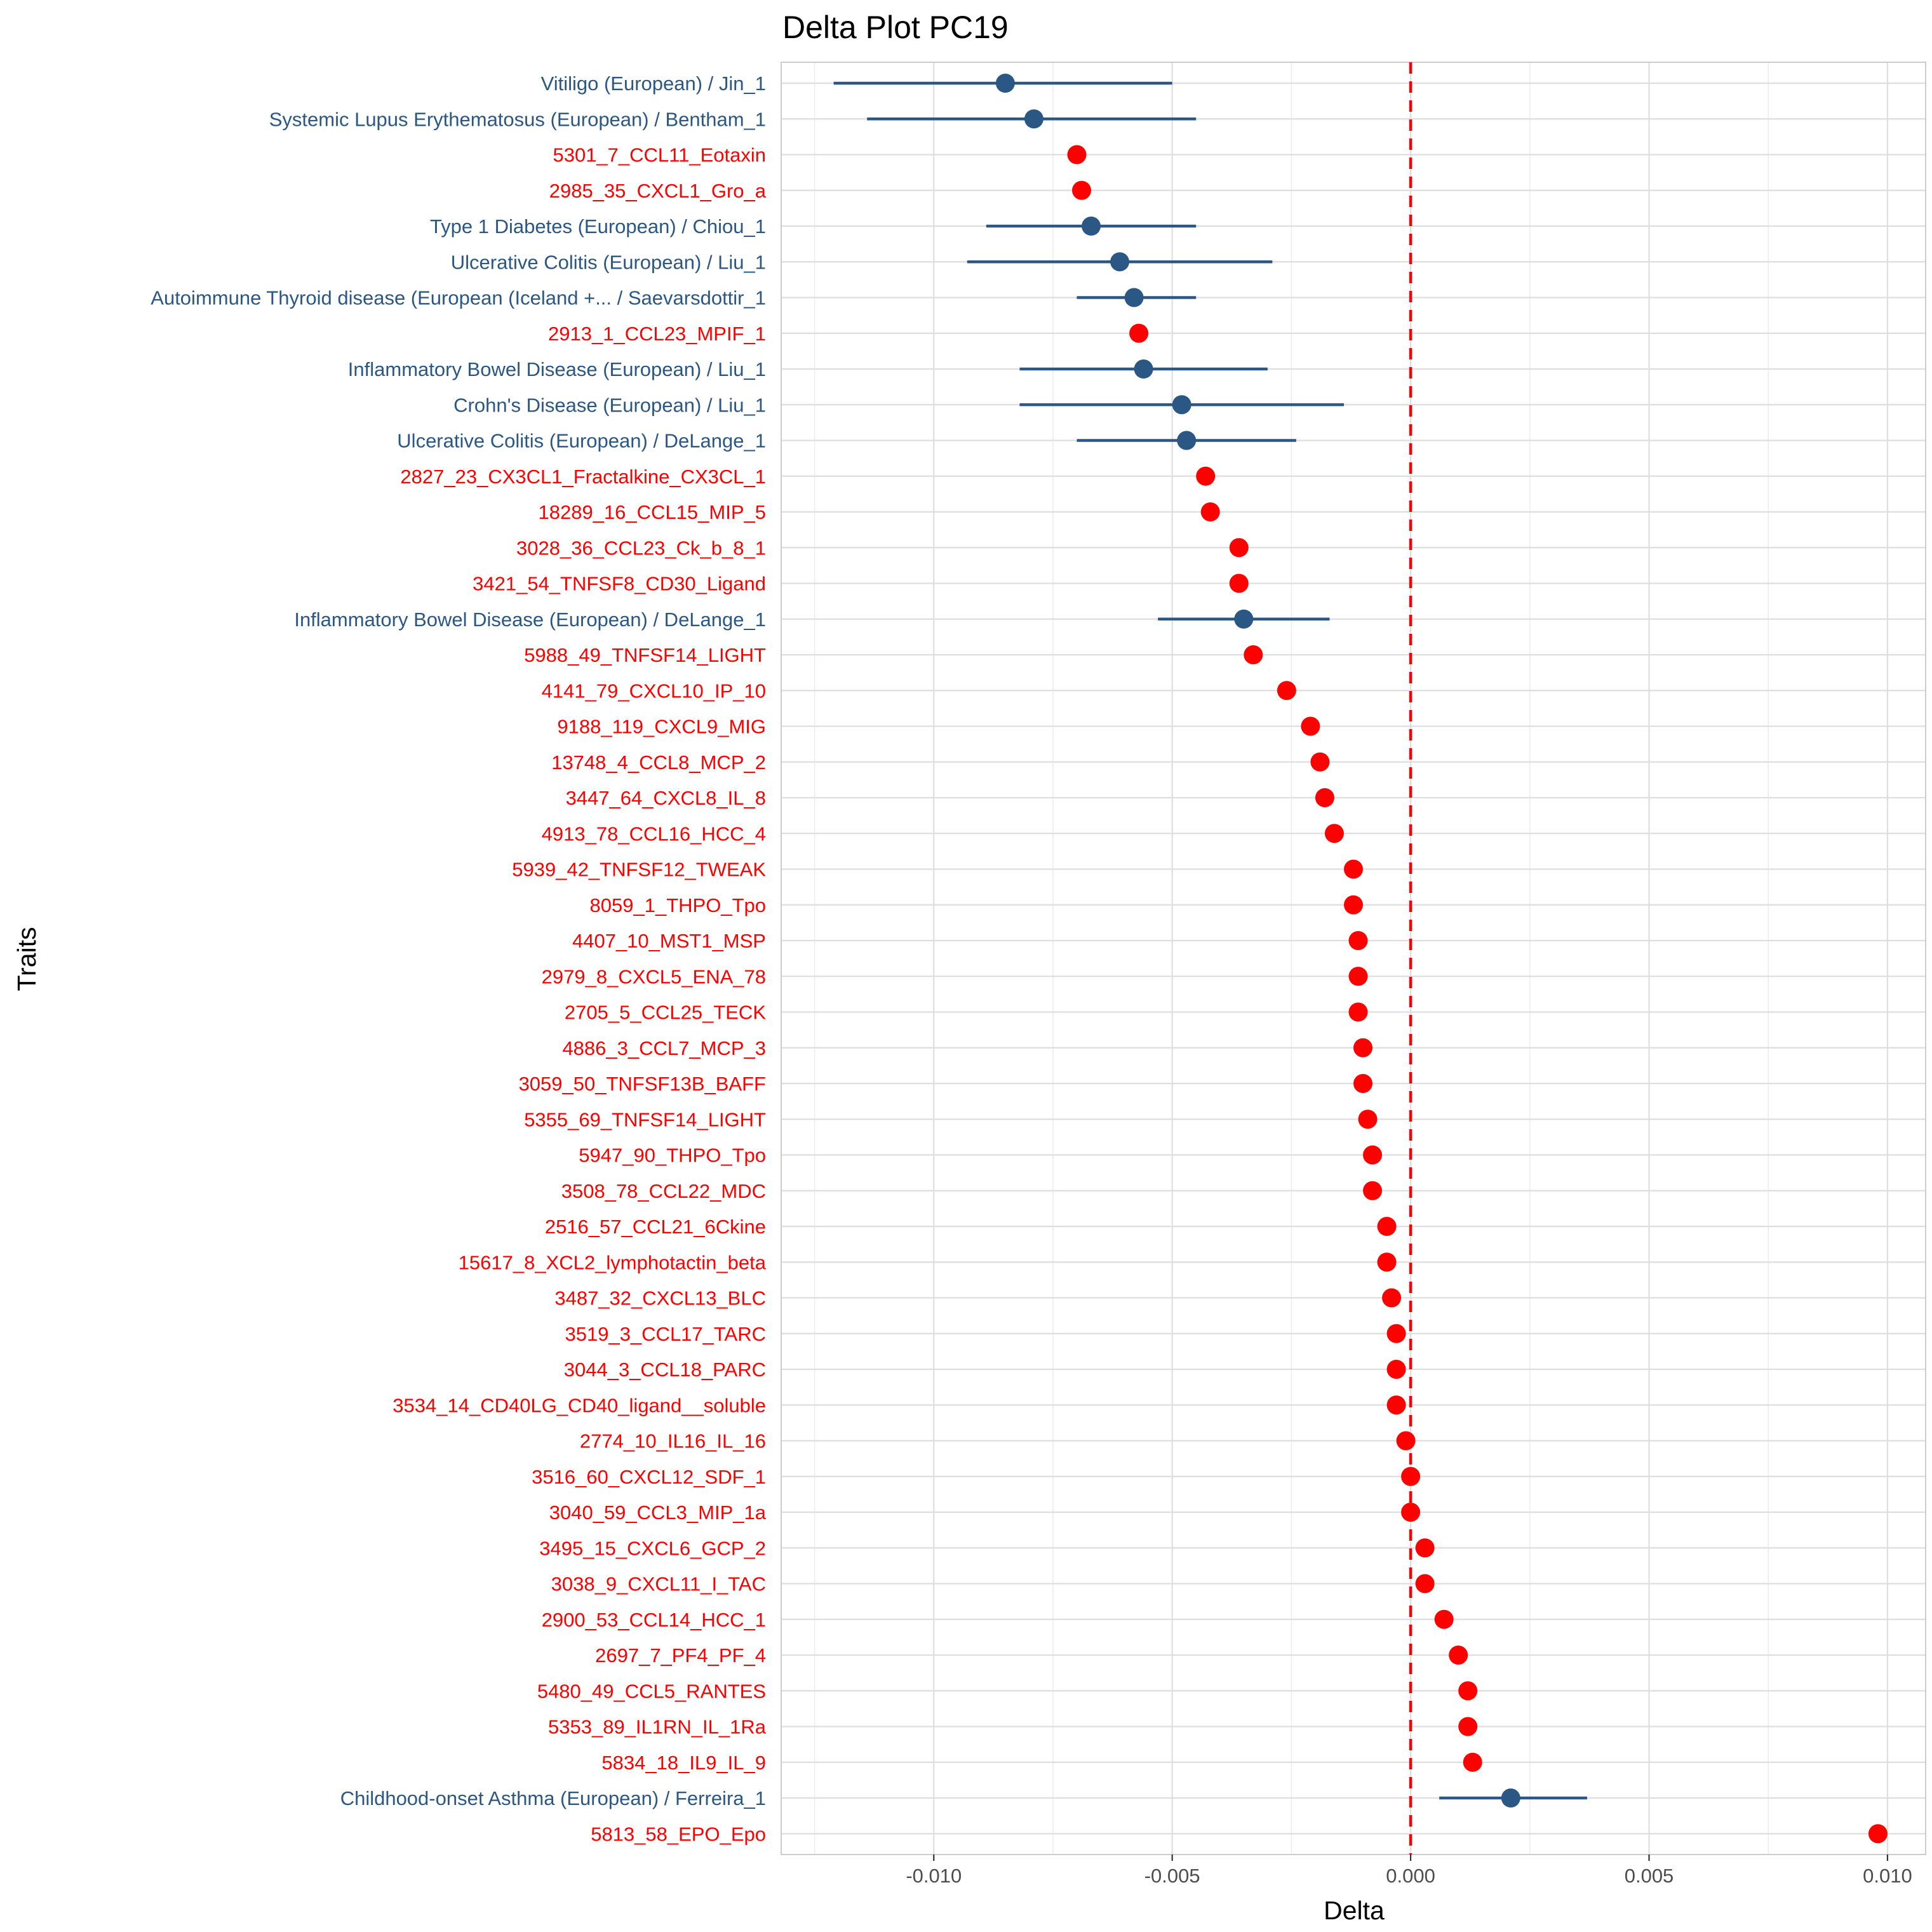 Image resolution: width=1932 pixels, height=1932 pixels. Describe the element at coordinates (598, 226) in the screenshot. I see `trait-label: Type 1 Diabetes (European) / Chiou_1` at that location.